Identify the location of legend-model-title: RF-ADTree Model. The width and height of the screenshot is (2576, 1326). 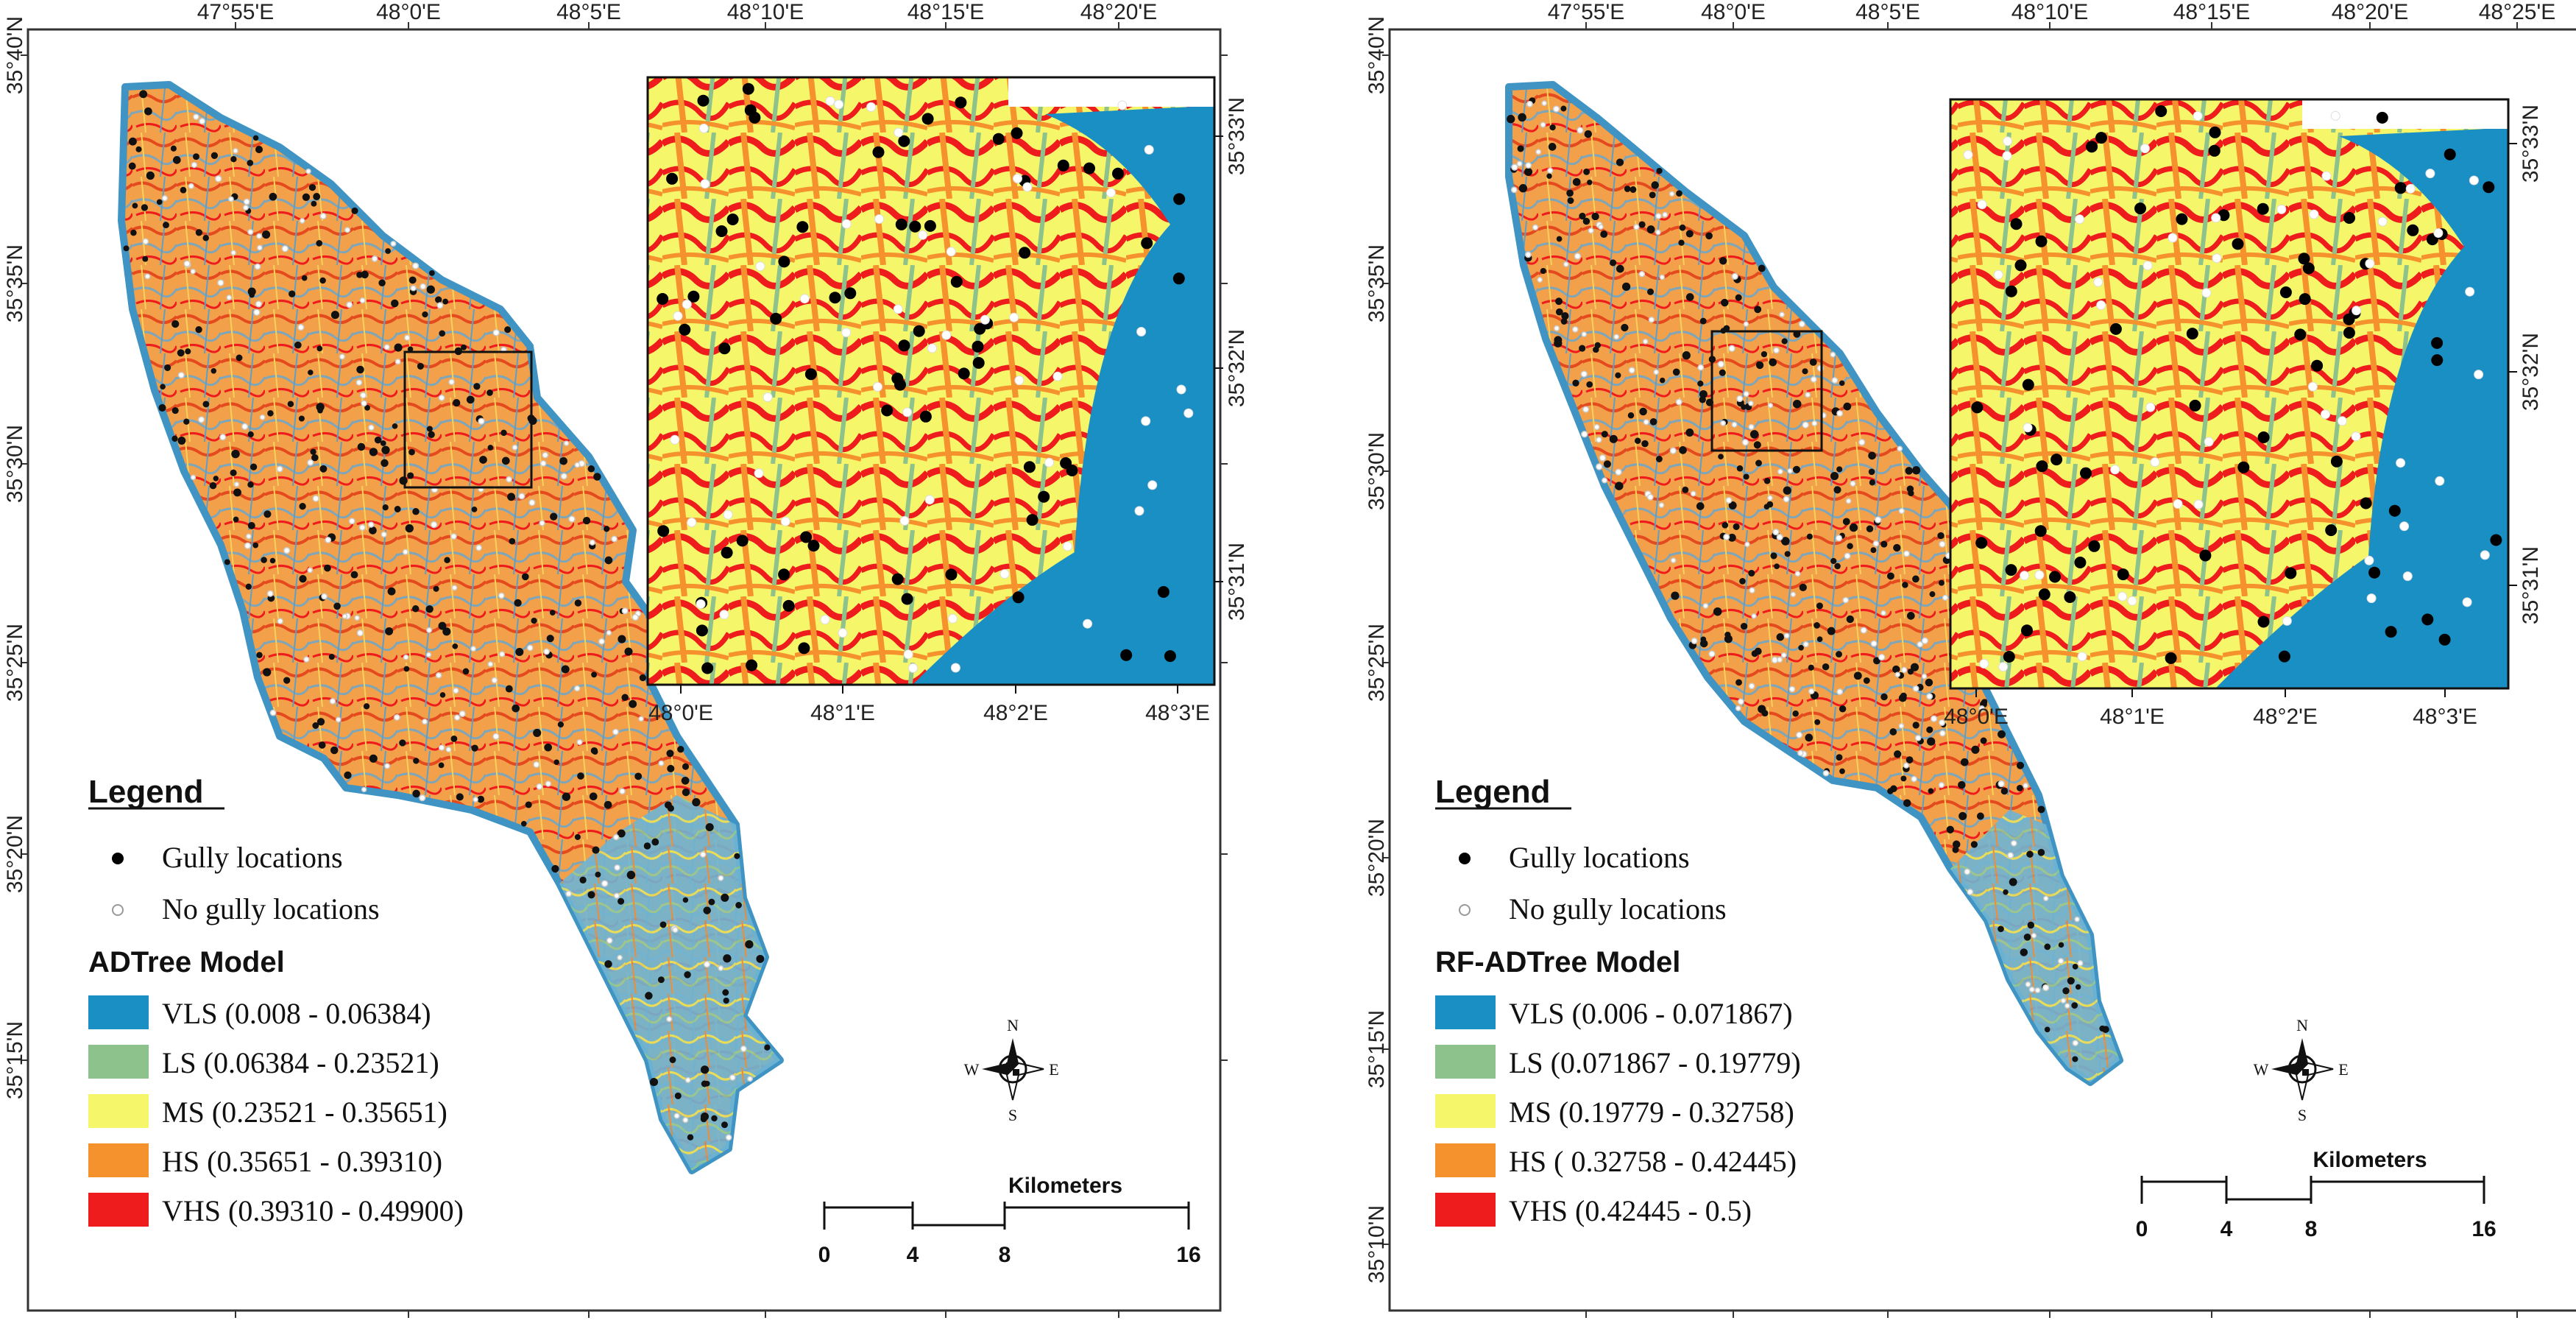
(1557, 962).